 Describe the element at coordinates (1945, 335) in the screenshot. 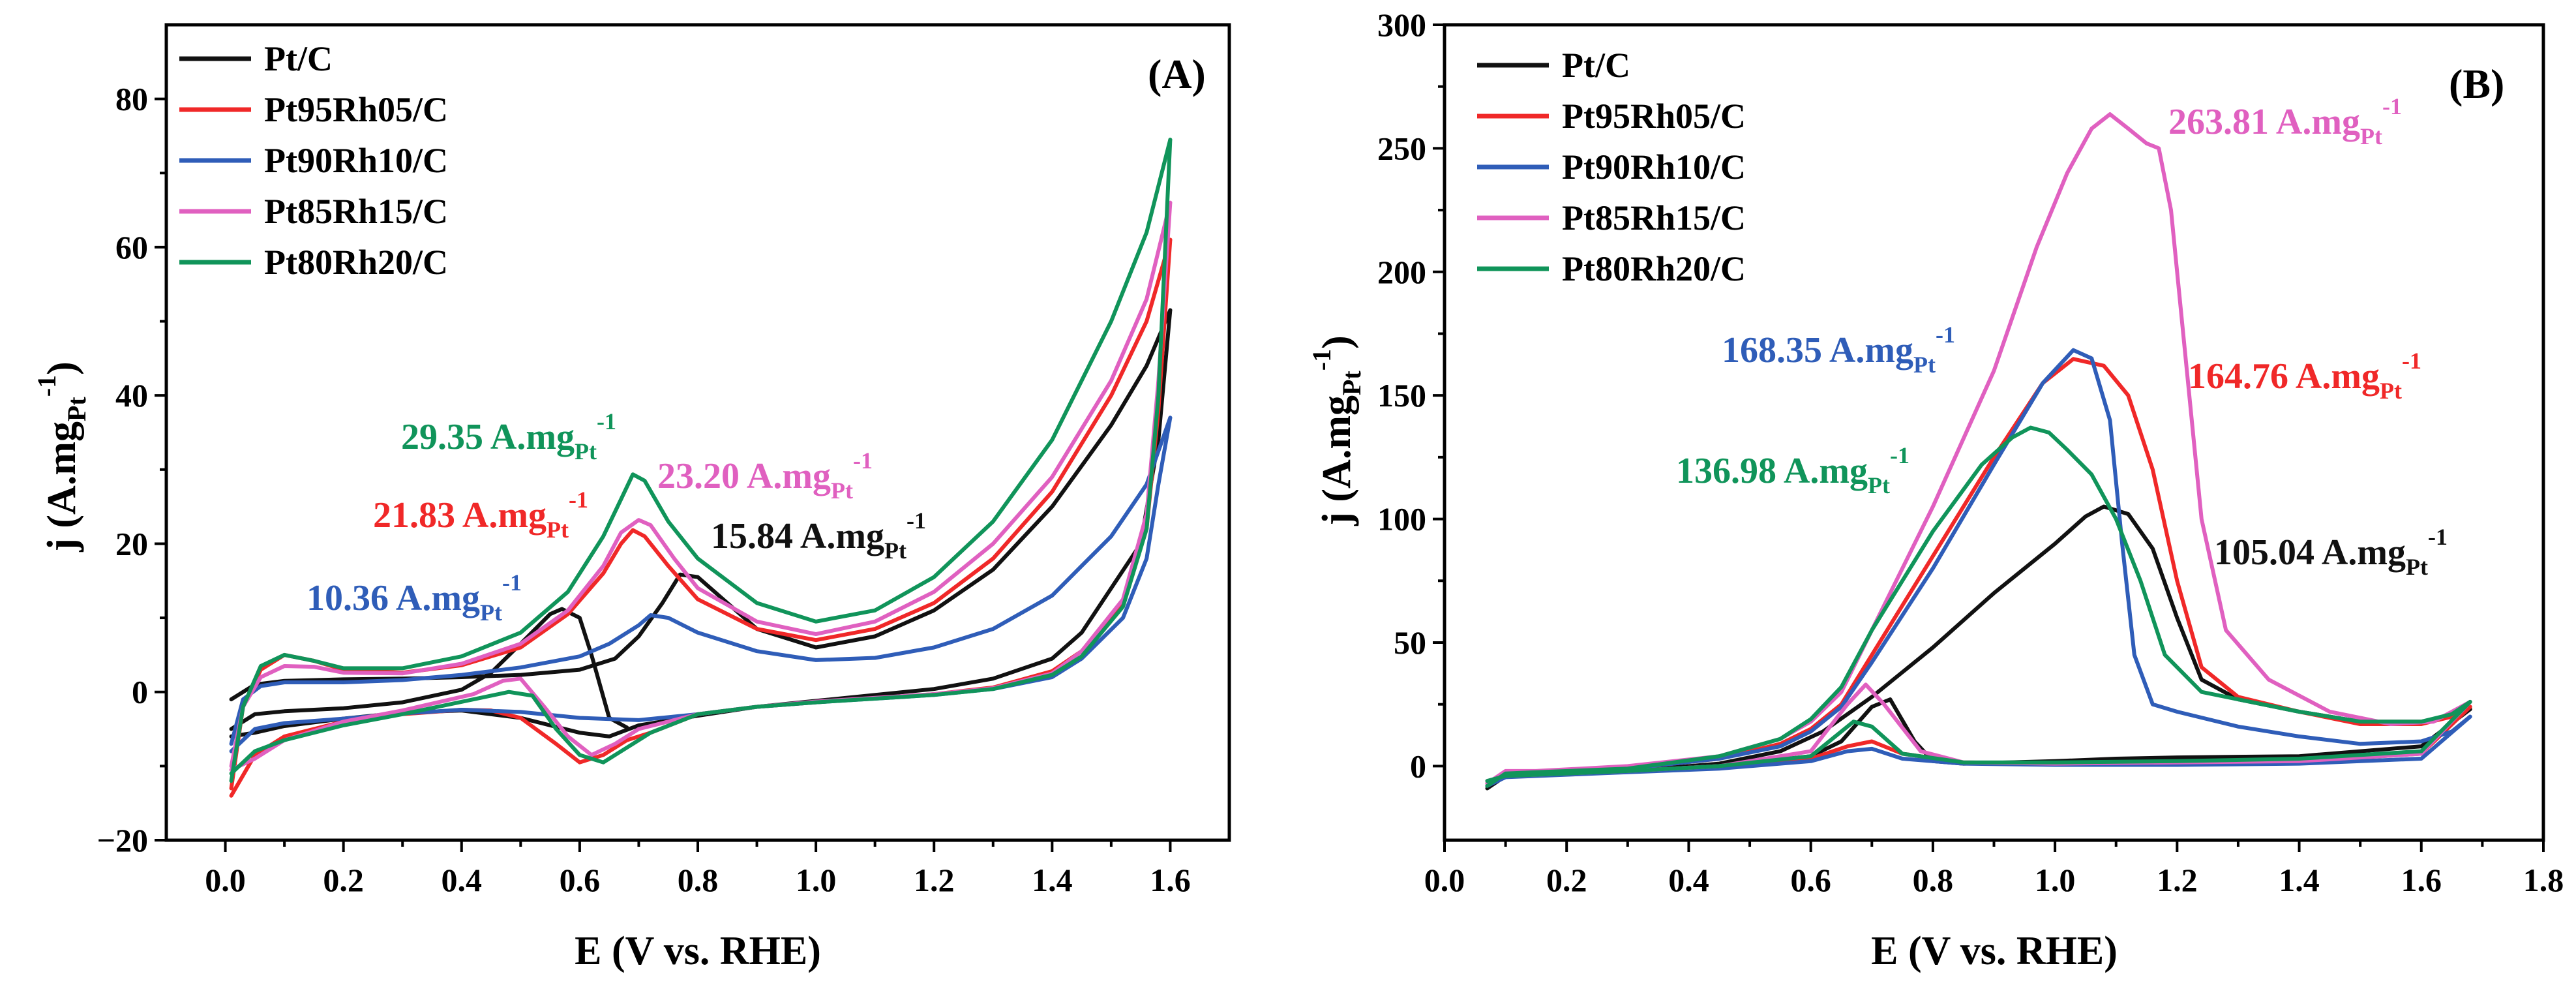

I see `panel-b-annotation-pt90rh10-sup: -1` at that location.